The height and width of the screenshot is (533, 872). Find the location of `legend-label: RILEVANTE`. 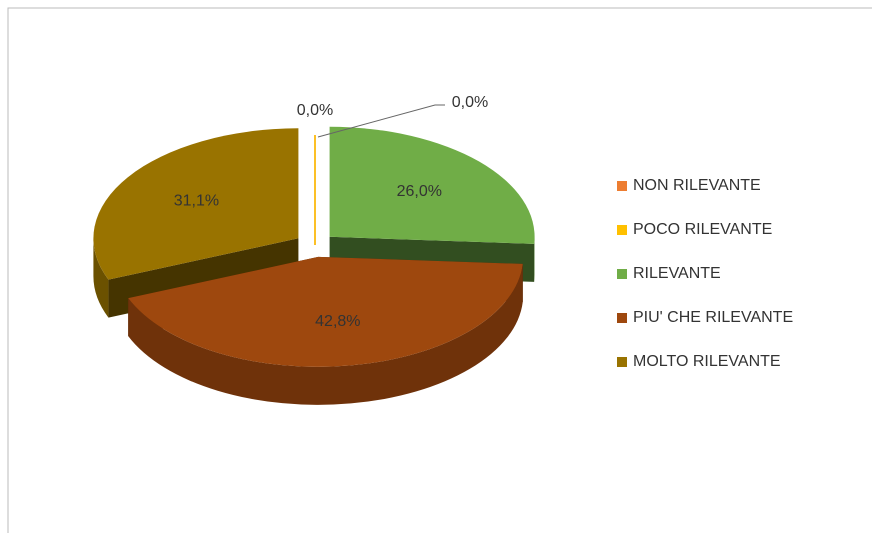

legend-label: RILEVANTE is located at coordinates (677, 273).